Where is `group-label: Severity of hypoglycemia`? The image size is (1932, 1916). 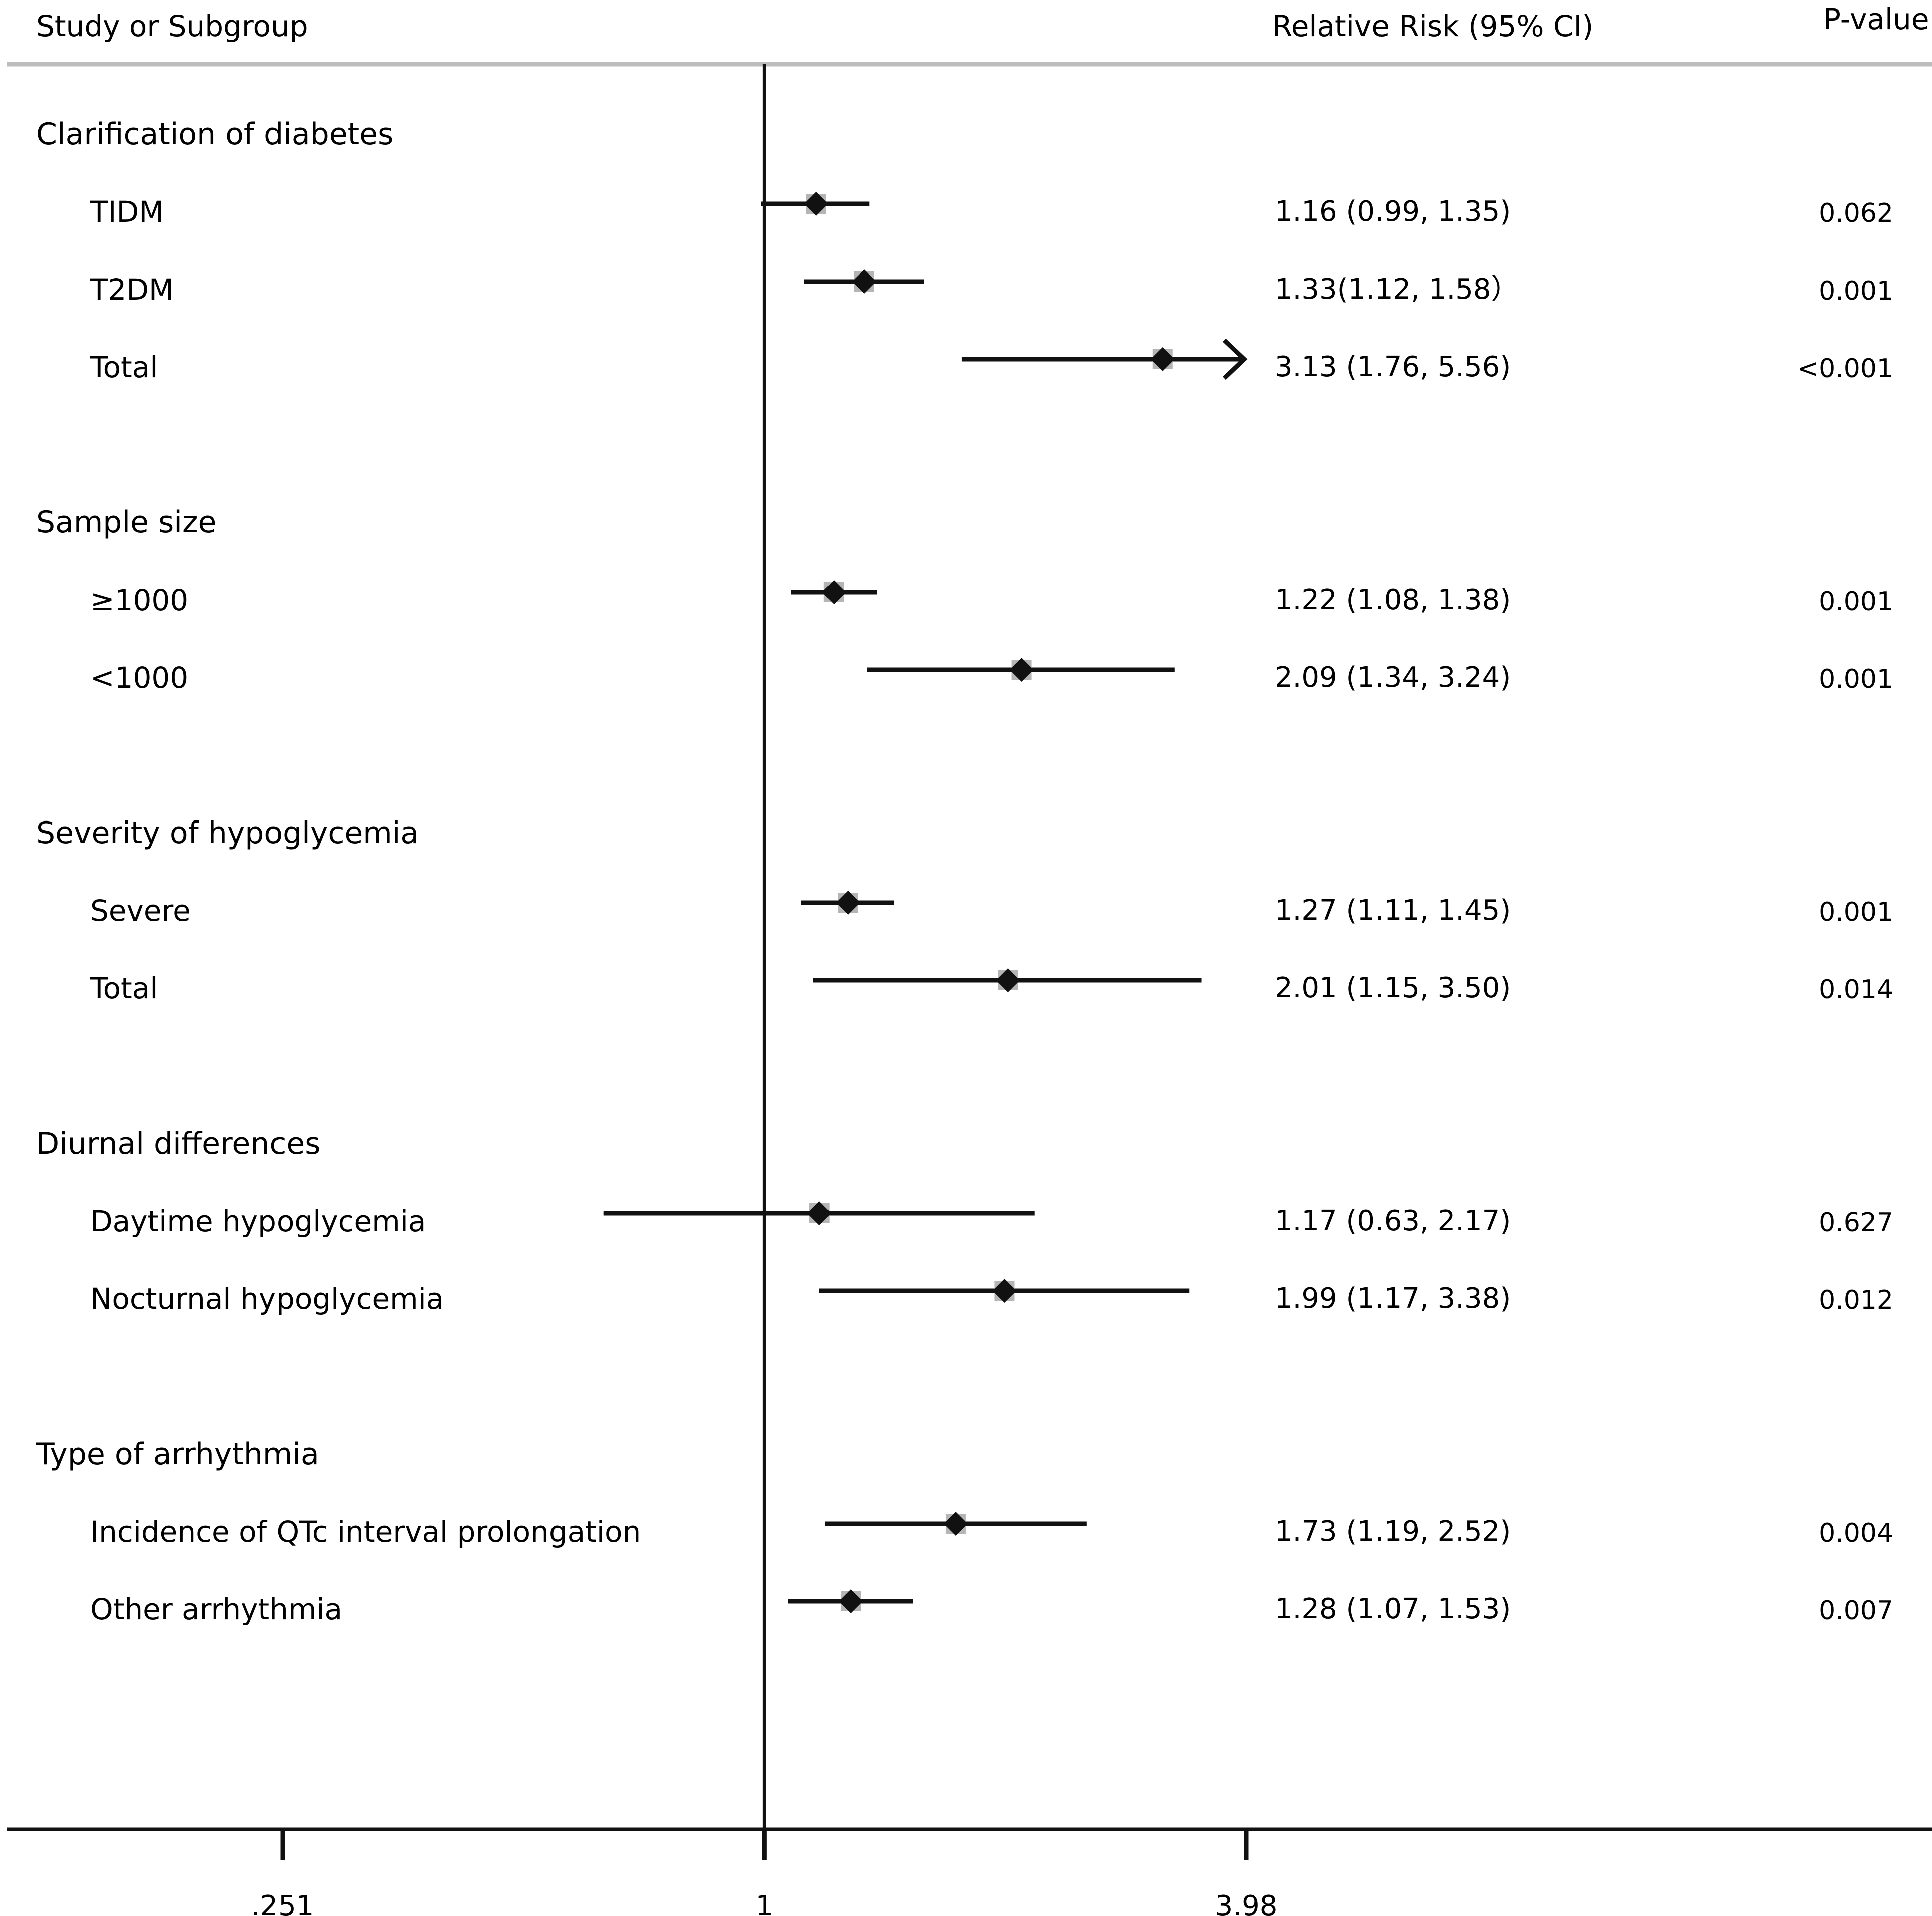 group-label: Severity of hypoglycemia is located at coordinates (227, 833).